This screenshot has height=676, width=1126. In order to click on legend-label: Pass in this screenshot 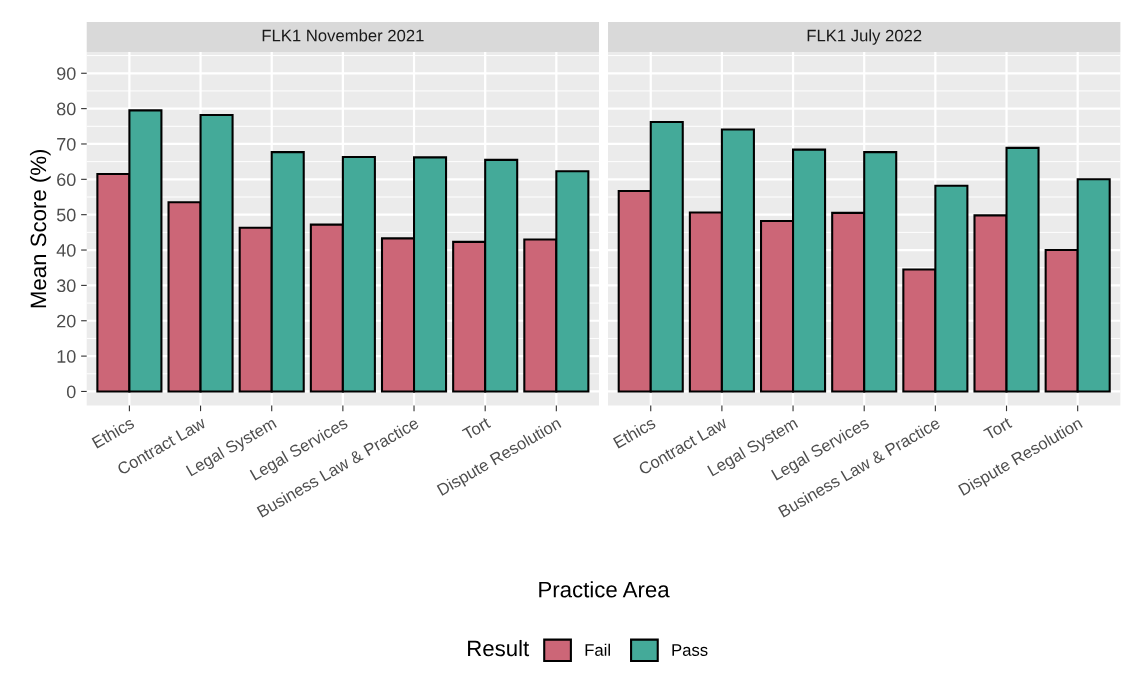, I will do `click(690, 650)`.